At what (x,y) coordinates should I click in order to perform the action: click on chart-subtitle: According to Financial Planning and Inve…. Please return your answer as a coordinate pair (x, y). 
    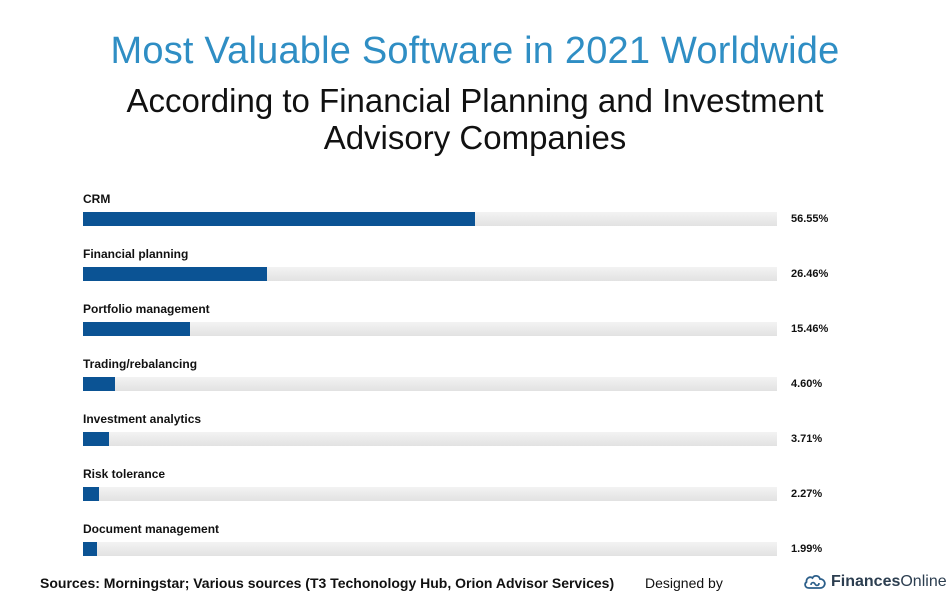
    Looking at the image, I should click on (475, 119).